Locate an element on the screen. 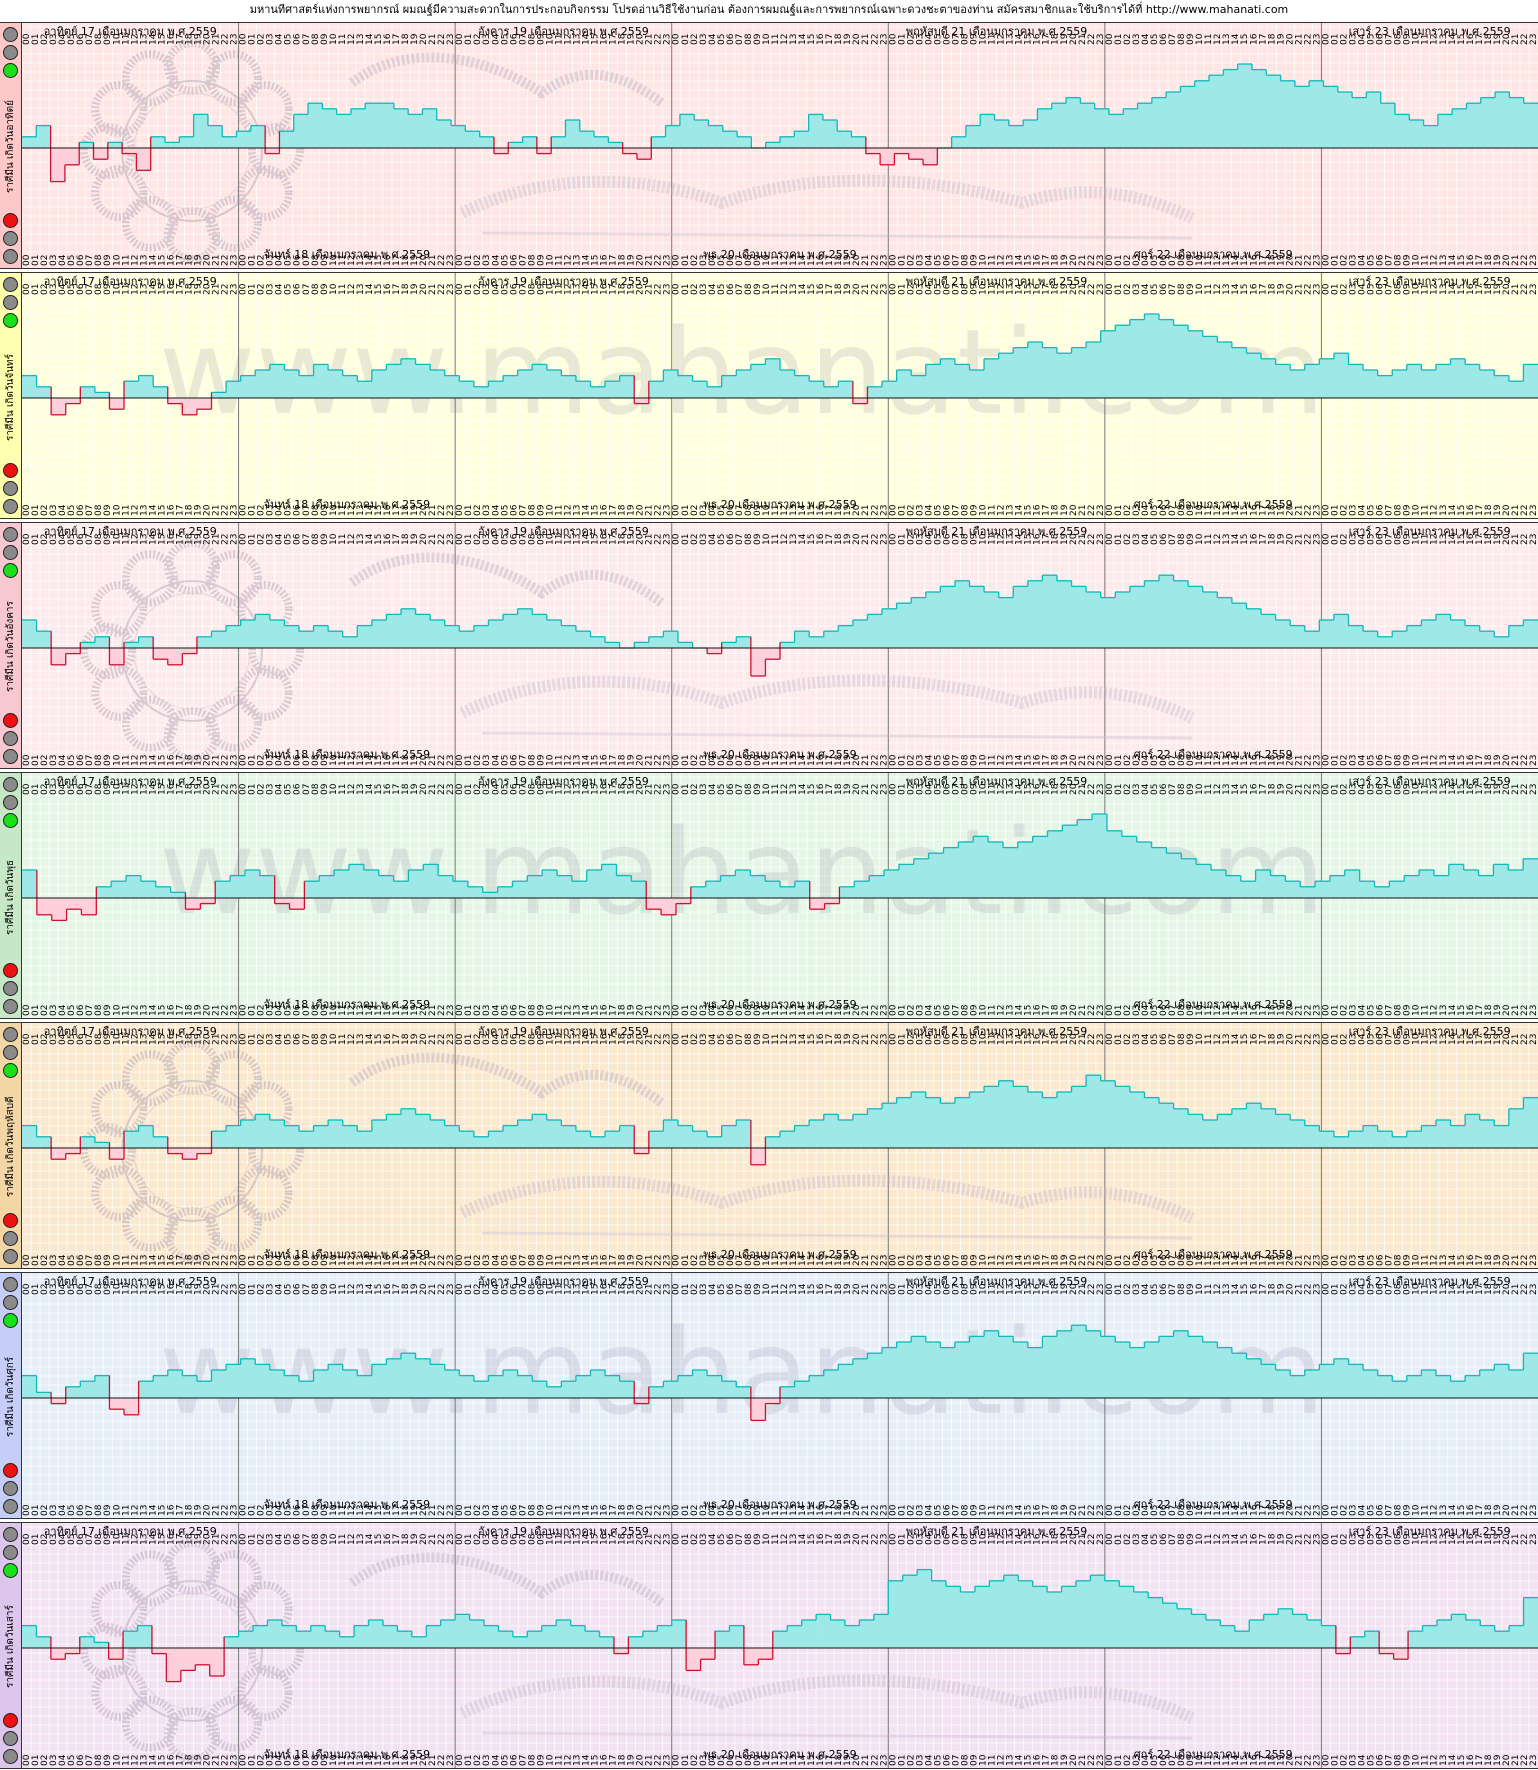 The height and width of the screenshot is (1770, 1538). hour-tick-label: 02 is located at coordinates (45, 289).